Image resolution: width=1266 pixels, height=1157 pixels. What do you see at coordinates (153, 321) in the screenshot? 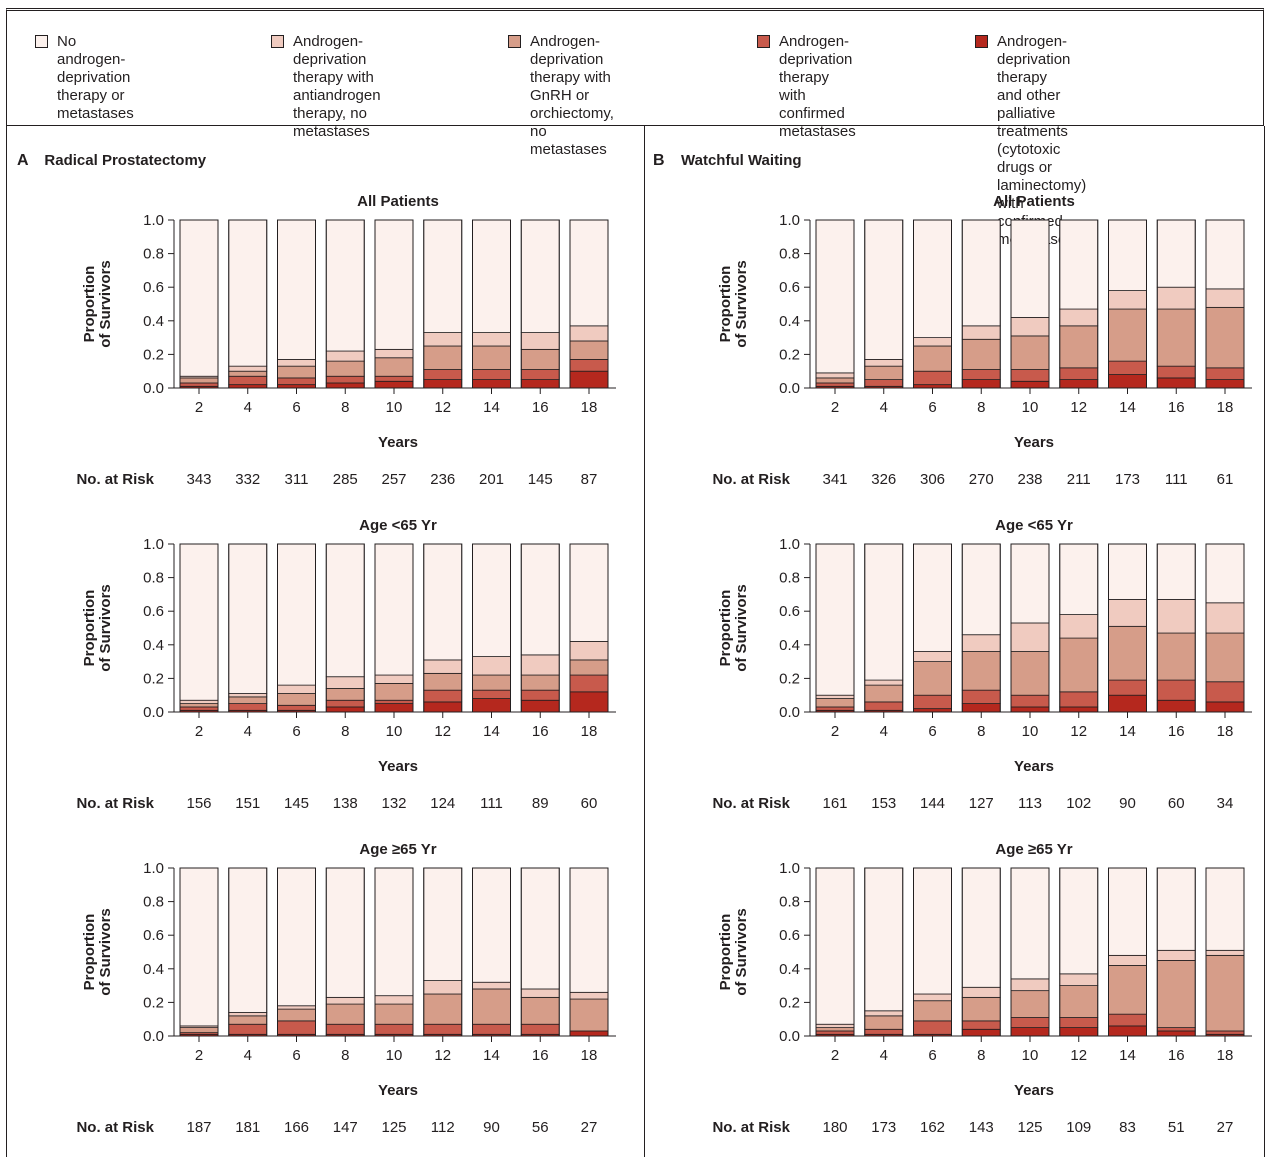
I see `y-tick-label: 0.4` at bounding box center [153, 321].